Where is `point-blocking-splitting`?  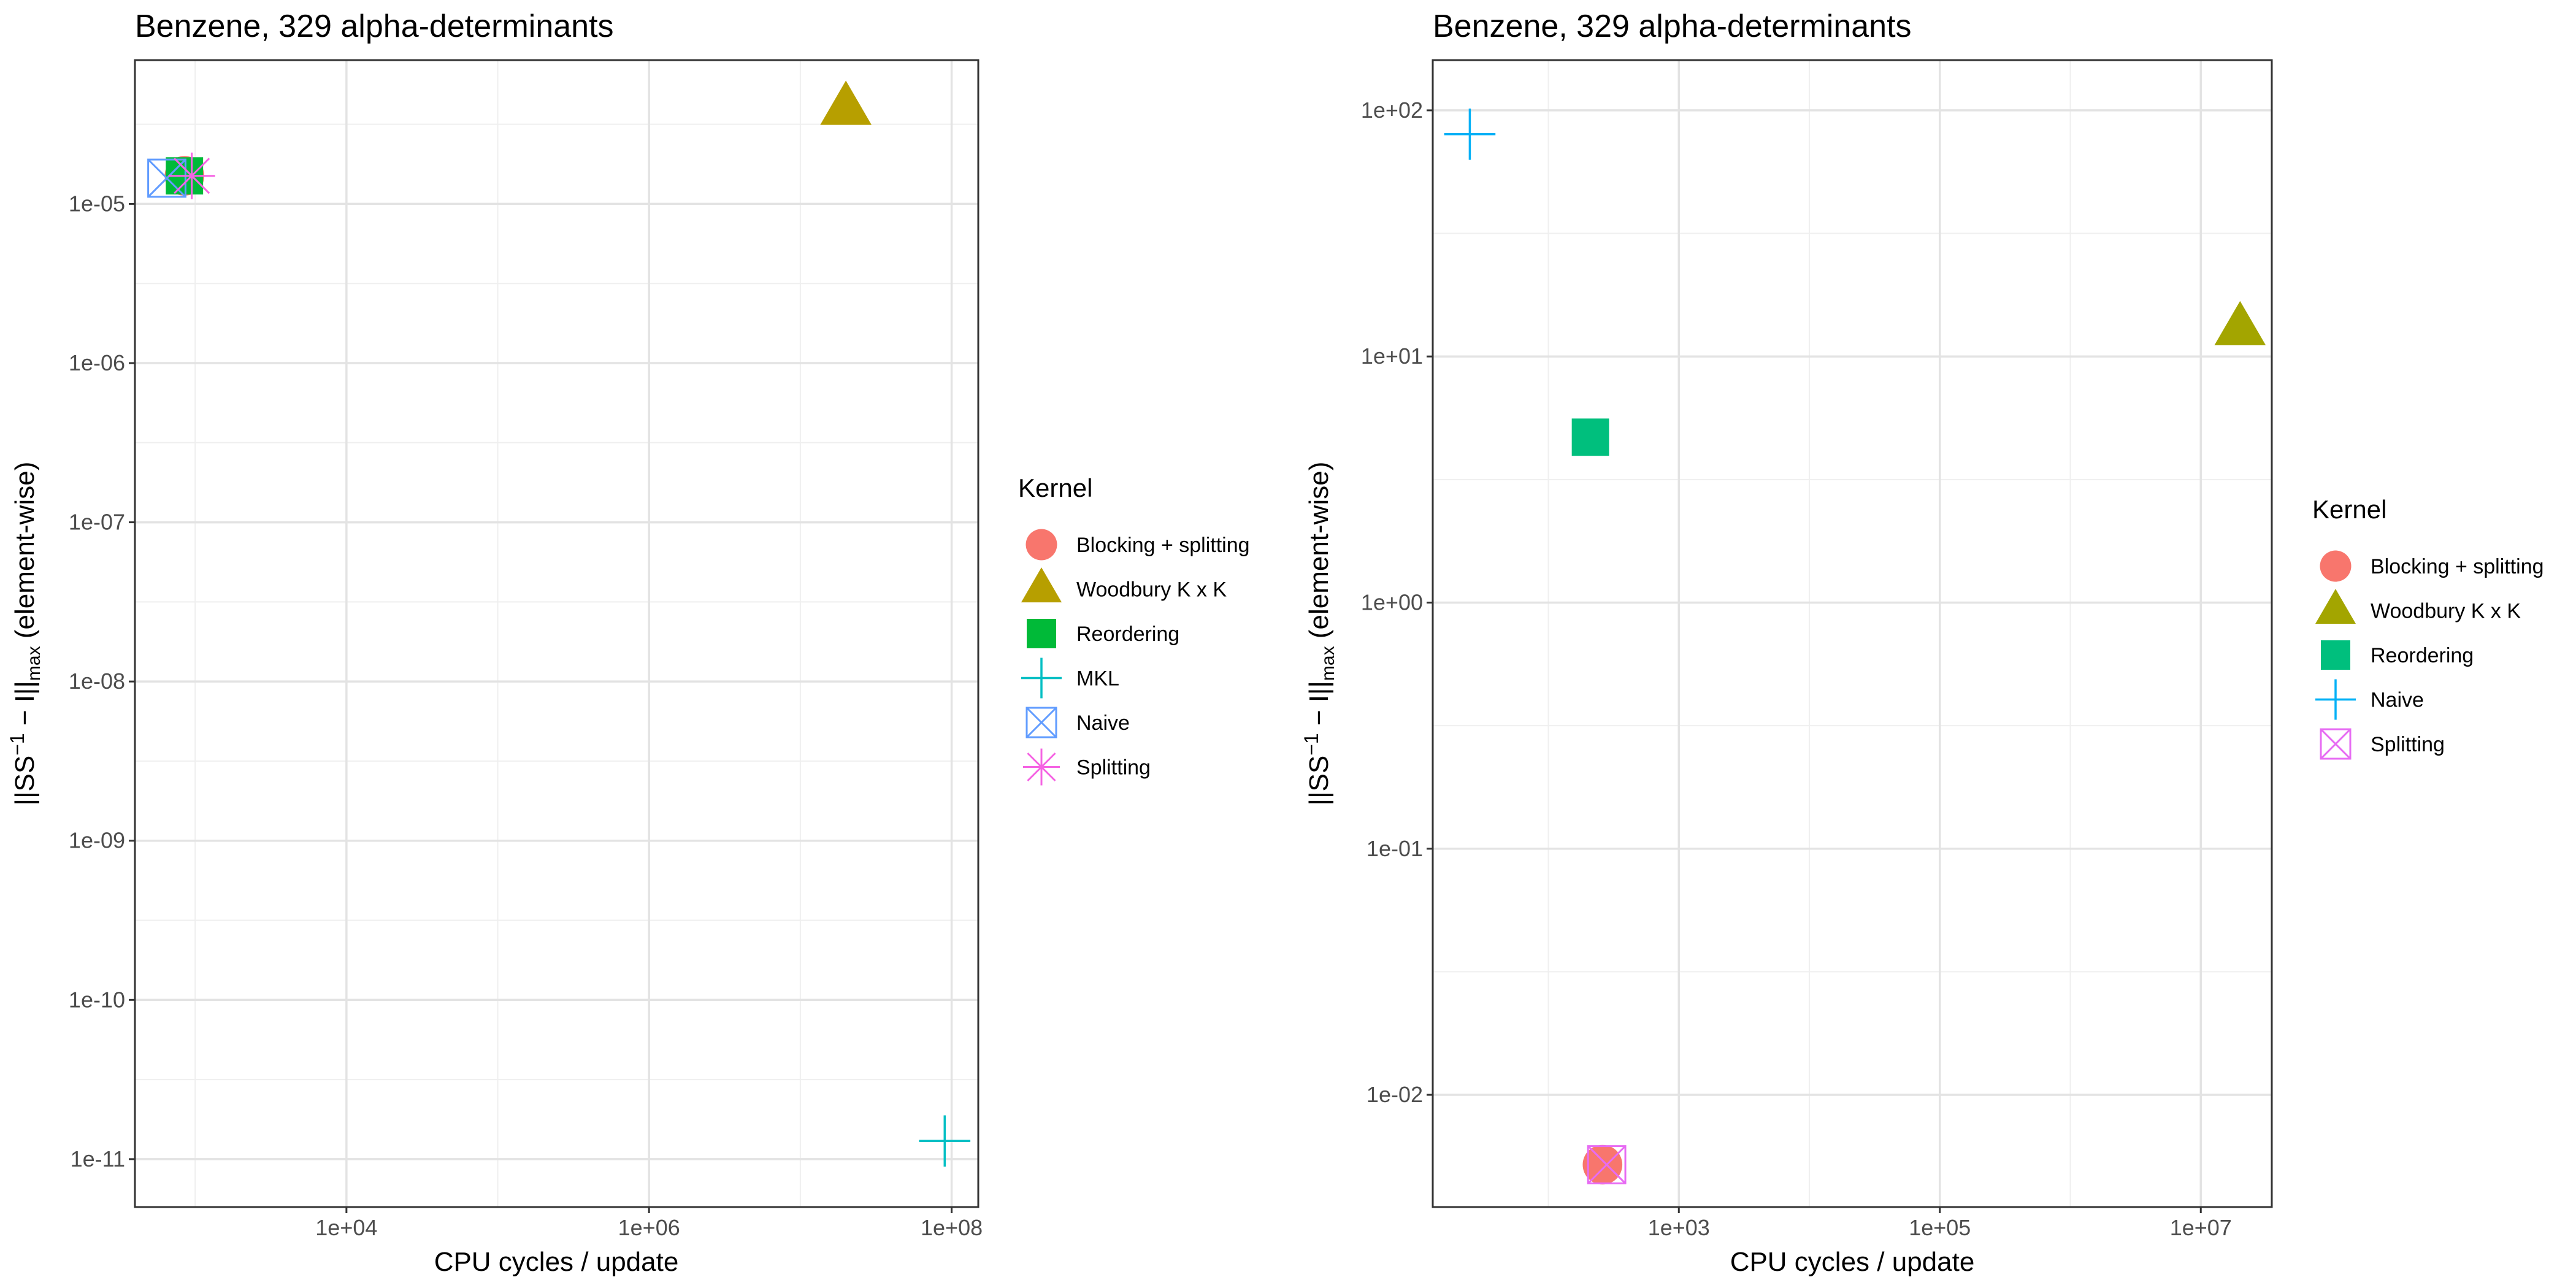 point-blocking-splitting is located at coordinates (1602, 1164).